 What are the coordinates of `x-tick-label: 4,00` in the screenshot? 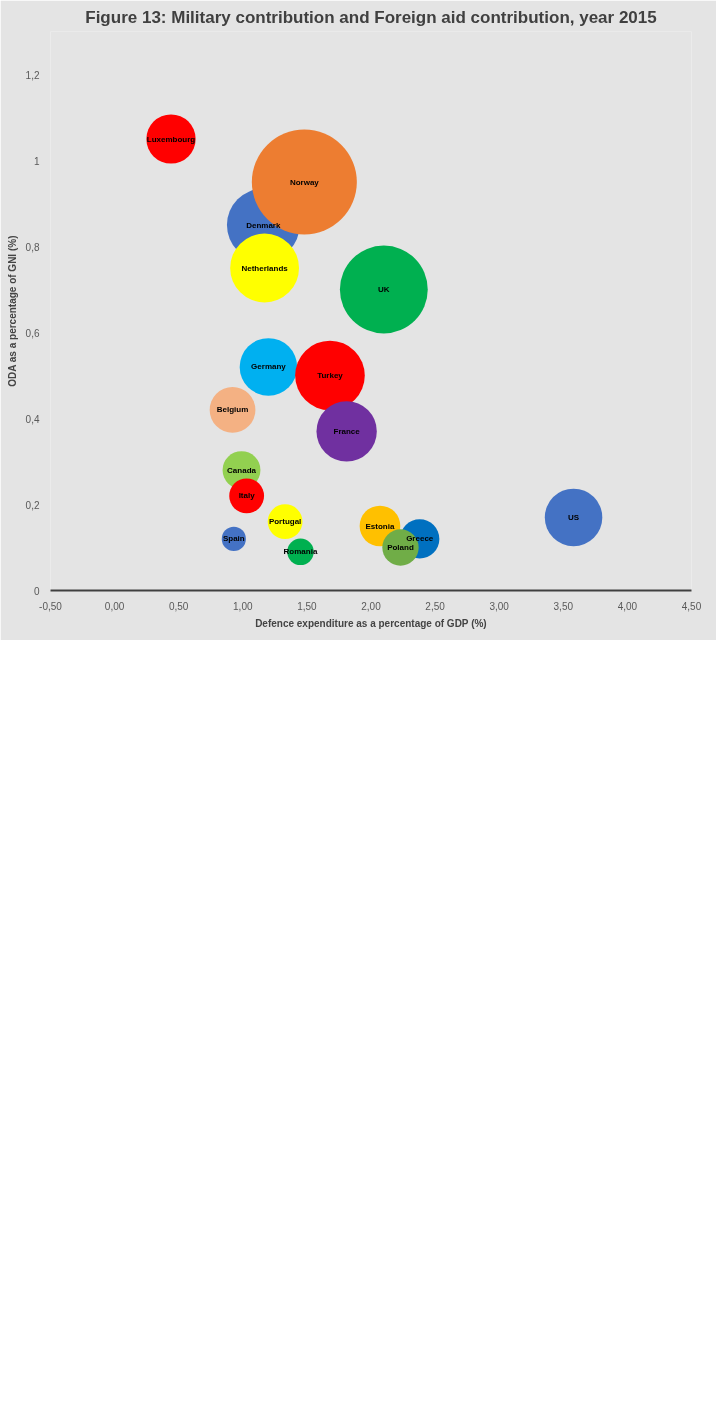 It's located at (627, 606).